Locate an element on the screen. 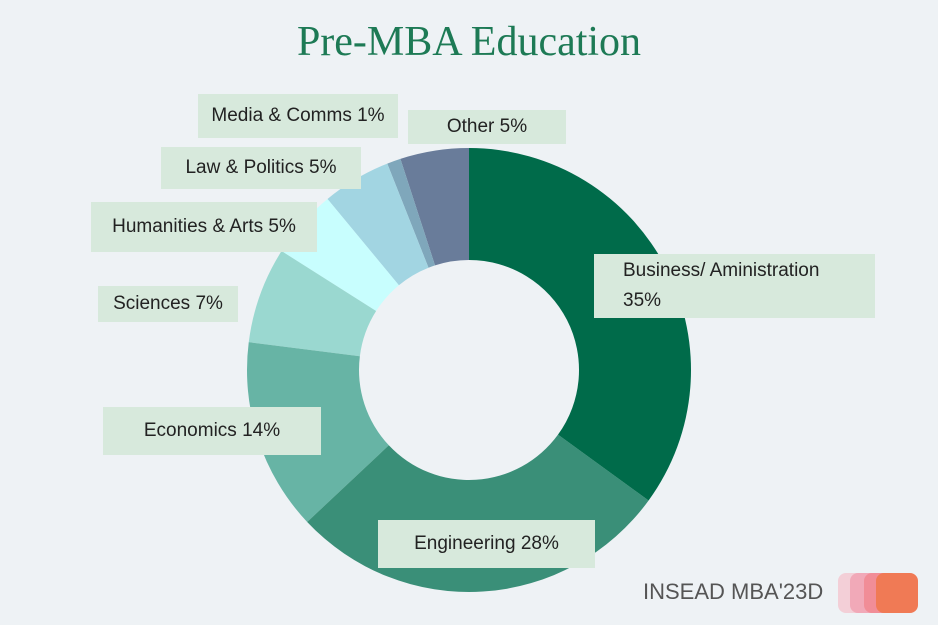 The height and width of the screenshot is (625, 938). slice-label: Business/ Aministration 35% is located at coordinates (734, 286).